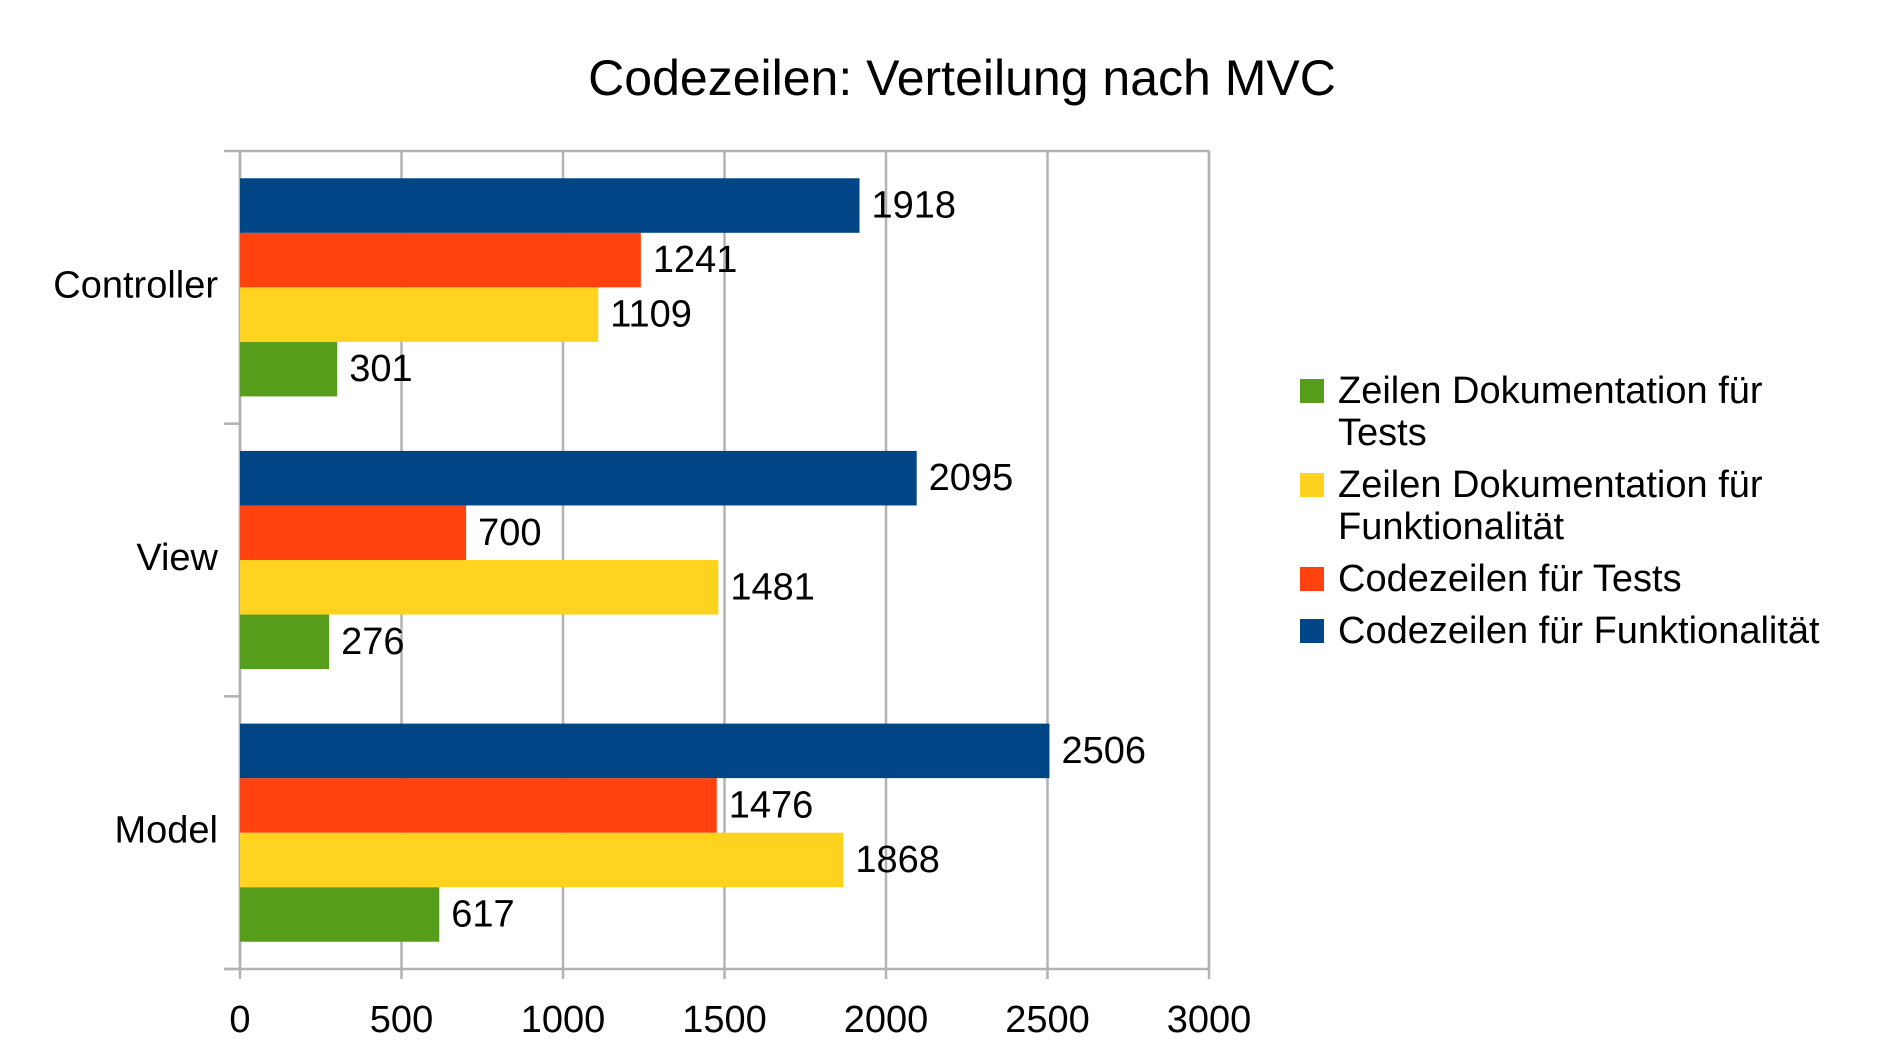 The image size is (1890, 1063). What do you see at coordinates (914, 206) in the screenshot?
I see `data-label: 1918` at bounding box center [914, 206].